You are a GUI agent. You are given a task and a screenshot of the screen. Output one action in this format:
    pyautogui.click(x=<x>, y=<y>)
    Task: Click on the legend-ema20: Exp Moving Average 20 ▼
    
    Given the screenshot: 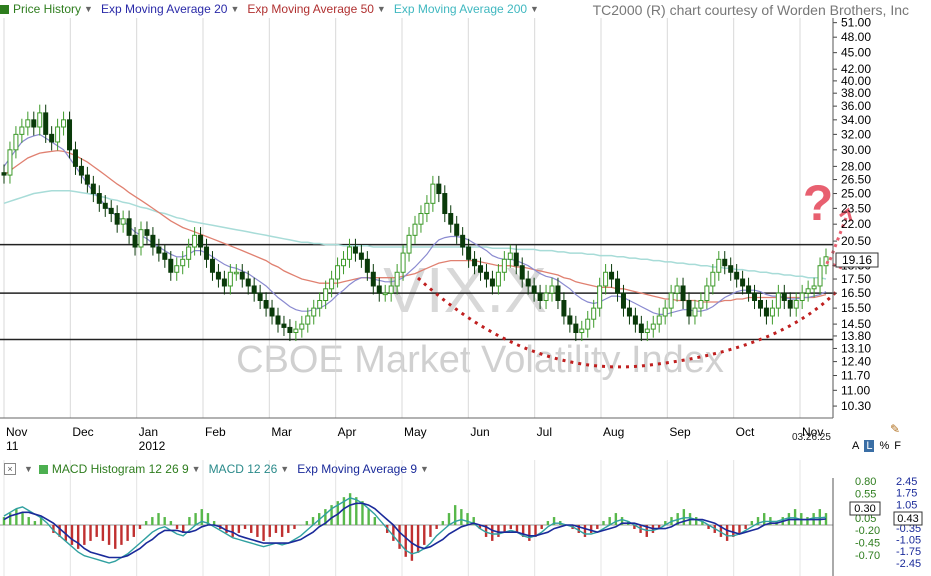 What is the action you would take?
    pyautogui.click(x=170, y=9)
    